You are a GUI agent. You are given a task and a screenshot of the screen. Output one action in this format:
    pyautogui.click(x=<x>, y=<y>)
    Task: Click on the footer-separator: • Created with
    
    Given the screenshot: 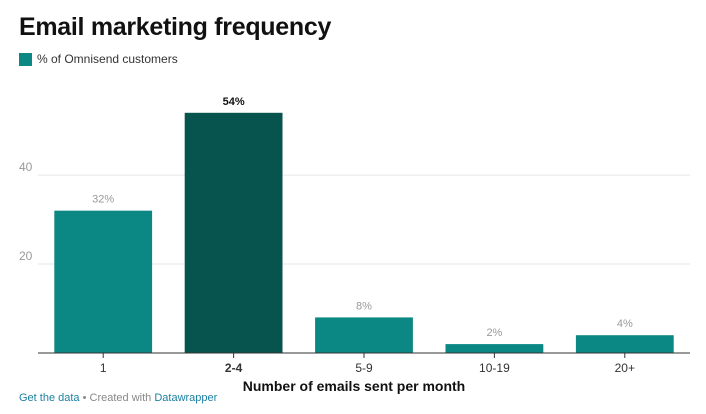 What is the action you would take?
    pyautogui.click(x=117, y=398)
    